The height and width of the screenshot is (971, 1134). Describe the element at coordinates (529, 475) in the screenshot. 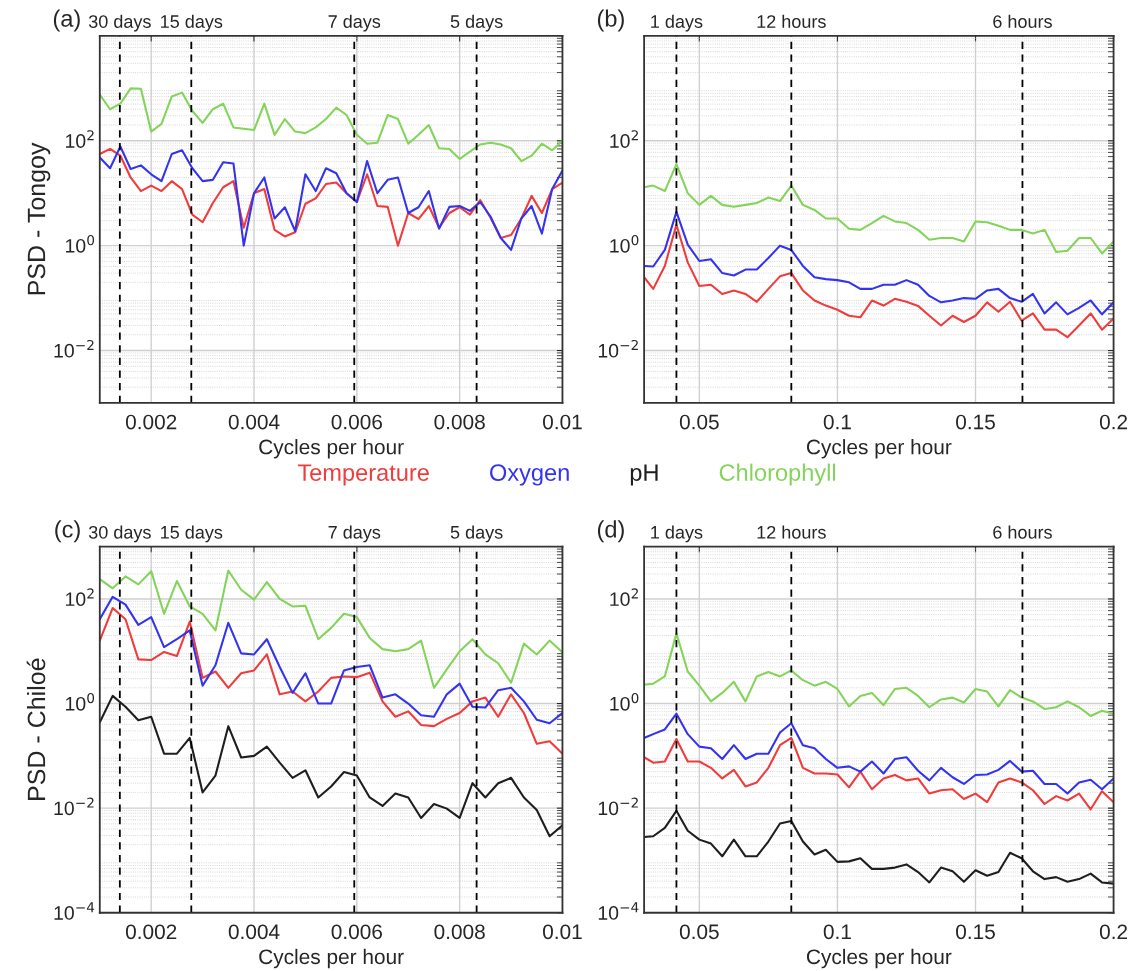

I see `text: Oxygen` at that location.